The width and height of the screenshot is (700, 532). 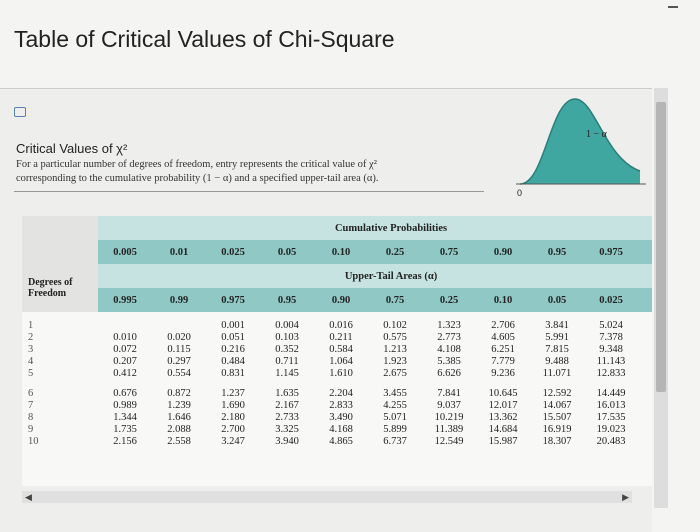 What do you see at coordinates (287, 361) in the screenshot?
I see `critical-value: 0.711` at bounding box center [287, 361].